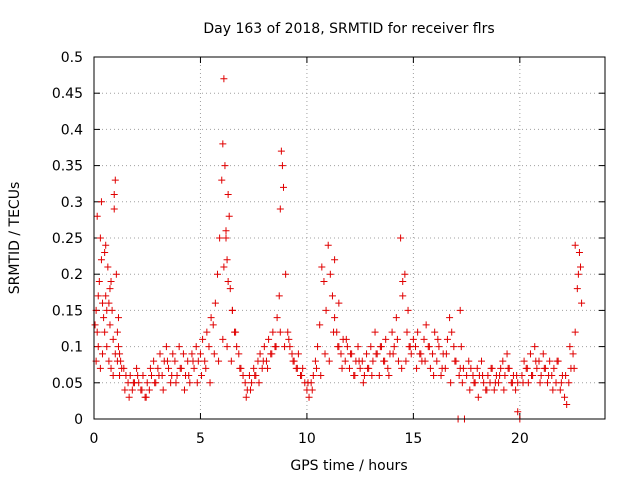 This screenshot has width=640, height=480. What do you see at coordinates (72, 275) in the screenshot?
I see `y-tick-label: 0.2` at bounding box center [72, 275].